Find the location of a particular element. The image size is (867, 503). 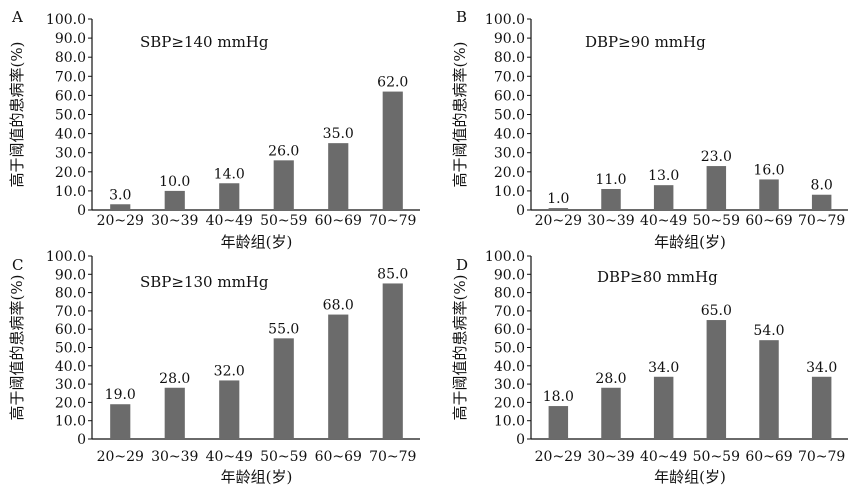

bar-value-label: 11.0 is located at coordinates (610, 180).